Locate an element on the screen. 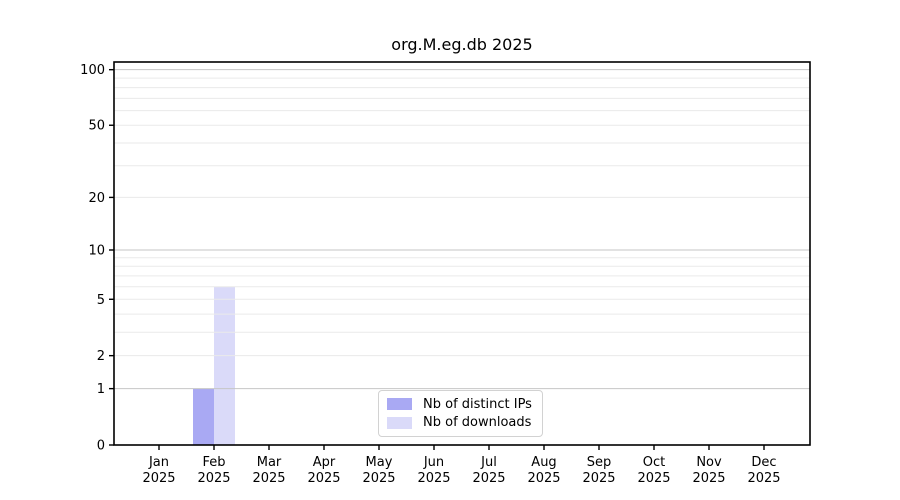  x-tick-label-month: Apr is located at coordinates (324, 462).